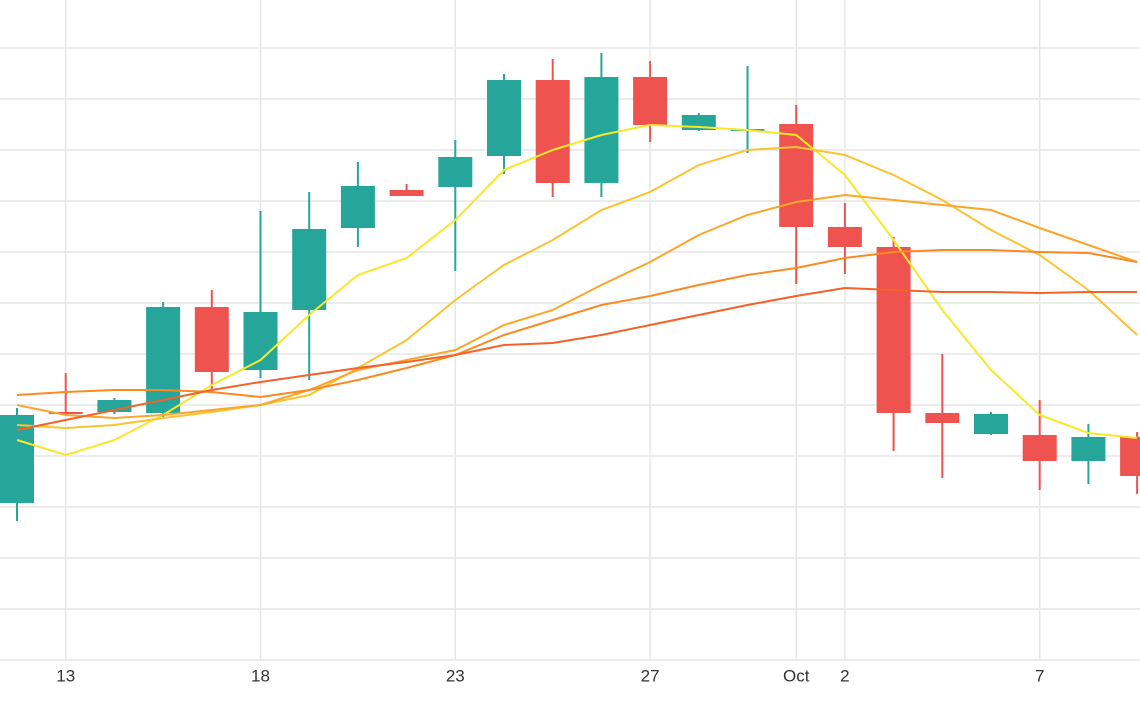 This screenshot has width=1140, height=710. I want to click on x-tick-label: 2, so click(844, 675).